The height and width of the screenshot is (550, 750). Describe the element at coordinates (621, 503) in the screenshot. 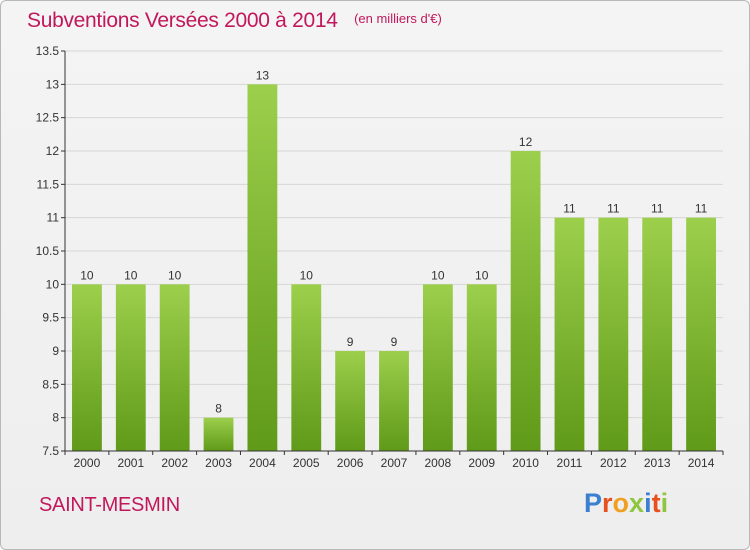

I see `logo-letter: o` at that location.